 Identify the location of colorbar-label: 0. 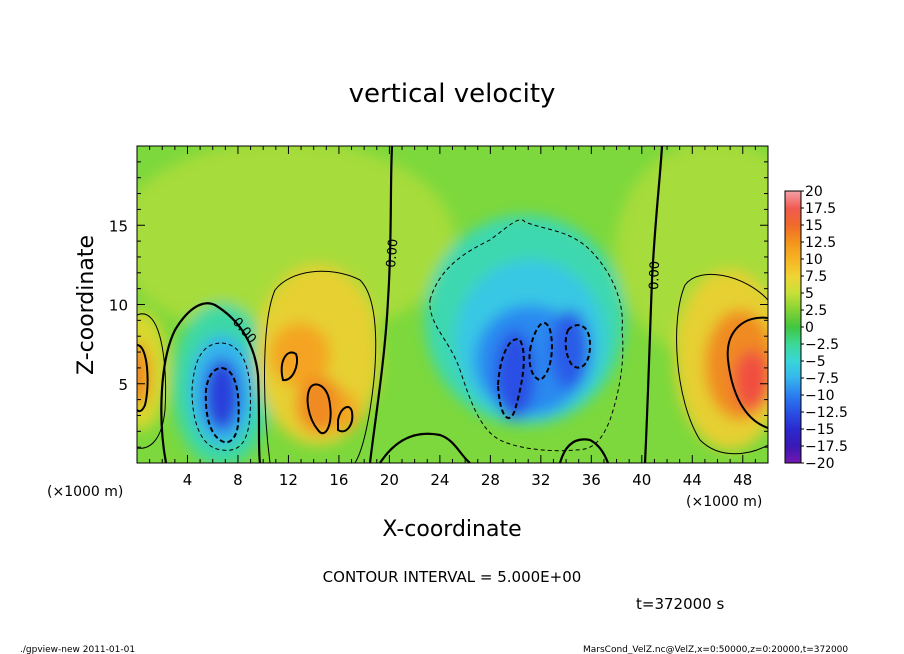
(809, 328).